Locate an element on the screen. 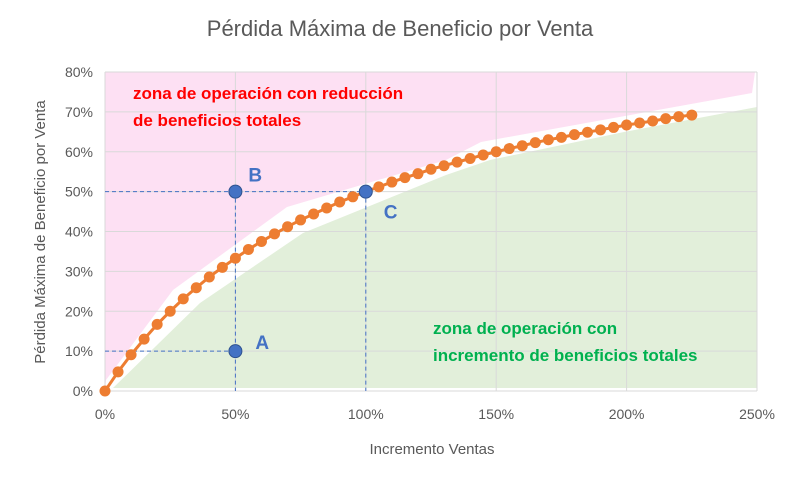 The width and height of the screenshot is (800, 484). y-tick-label: 80% is located at coordinates (79, 72).